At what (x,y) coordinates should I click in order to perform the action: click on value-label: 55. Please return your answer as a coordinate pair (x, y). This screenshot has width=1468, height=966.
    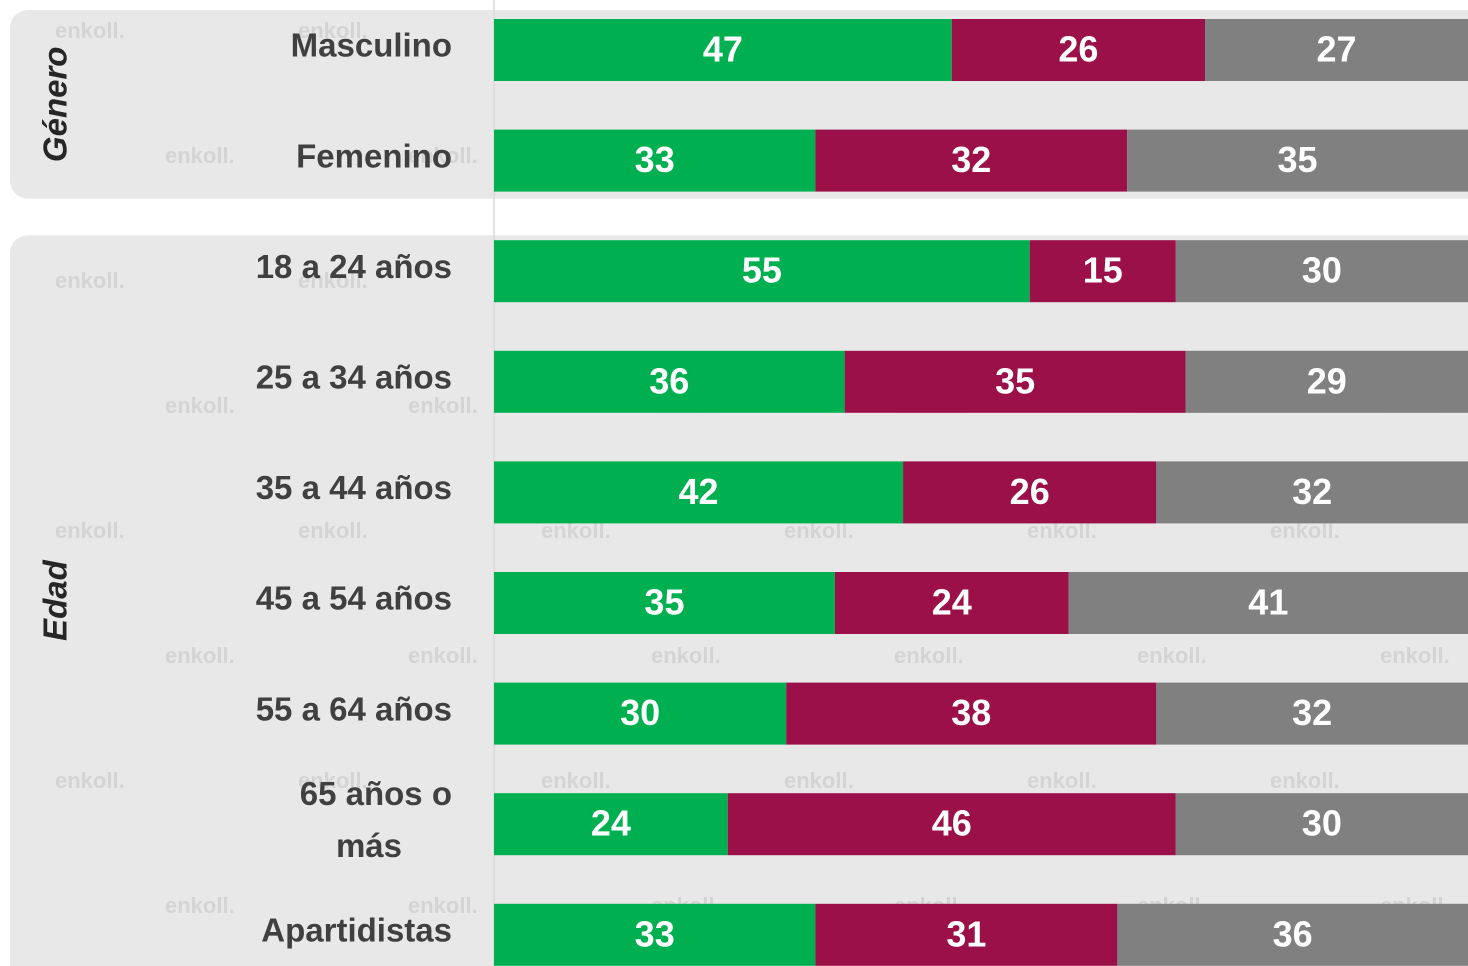
    Looking at the image, I should click on (762, 270).